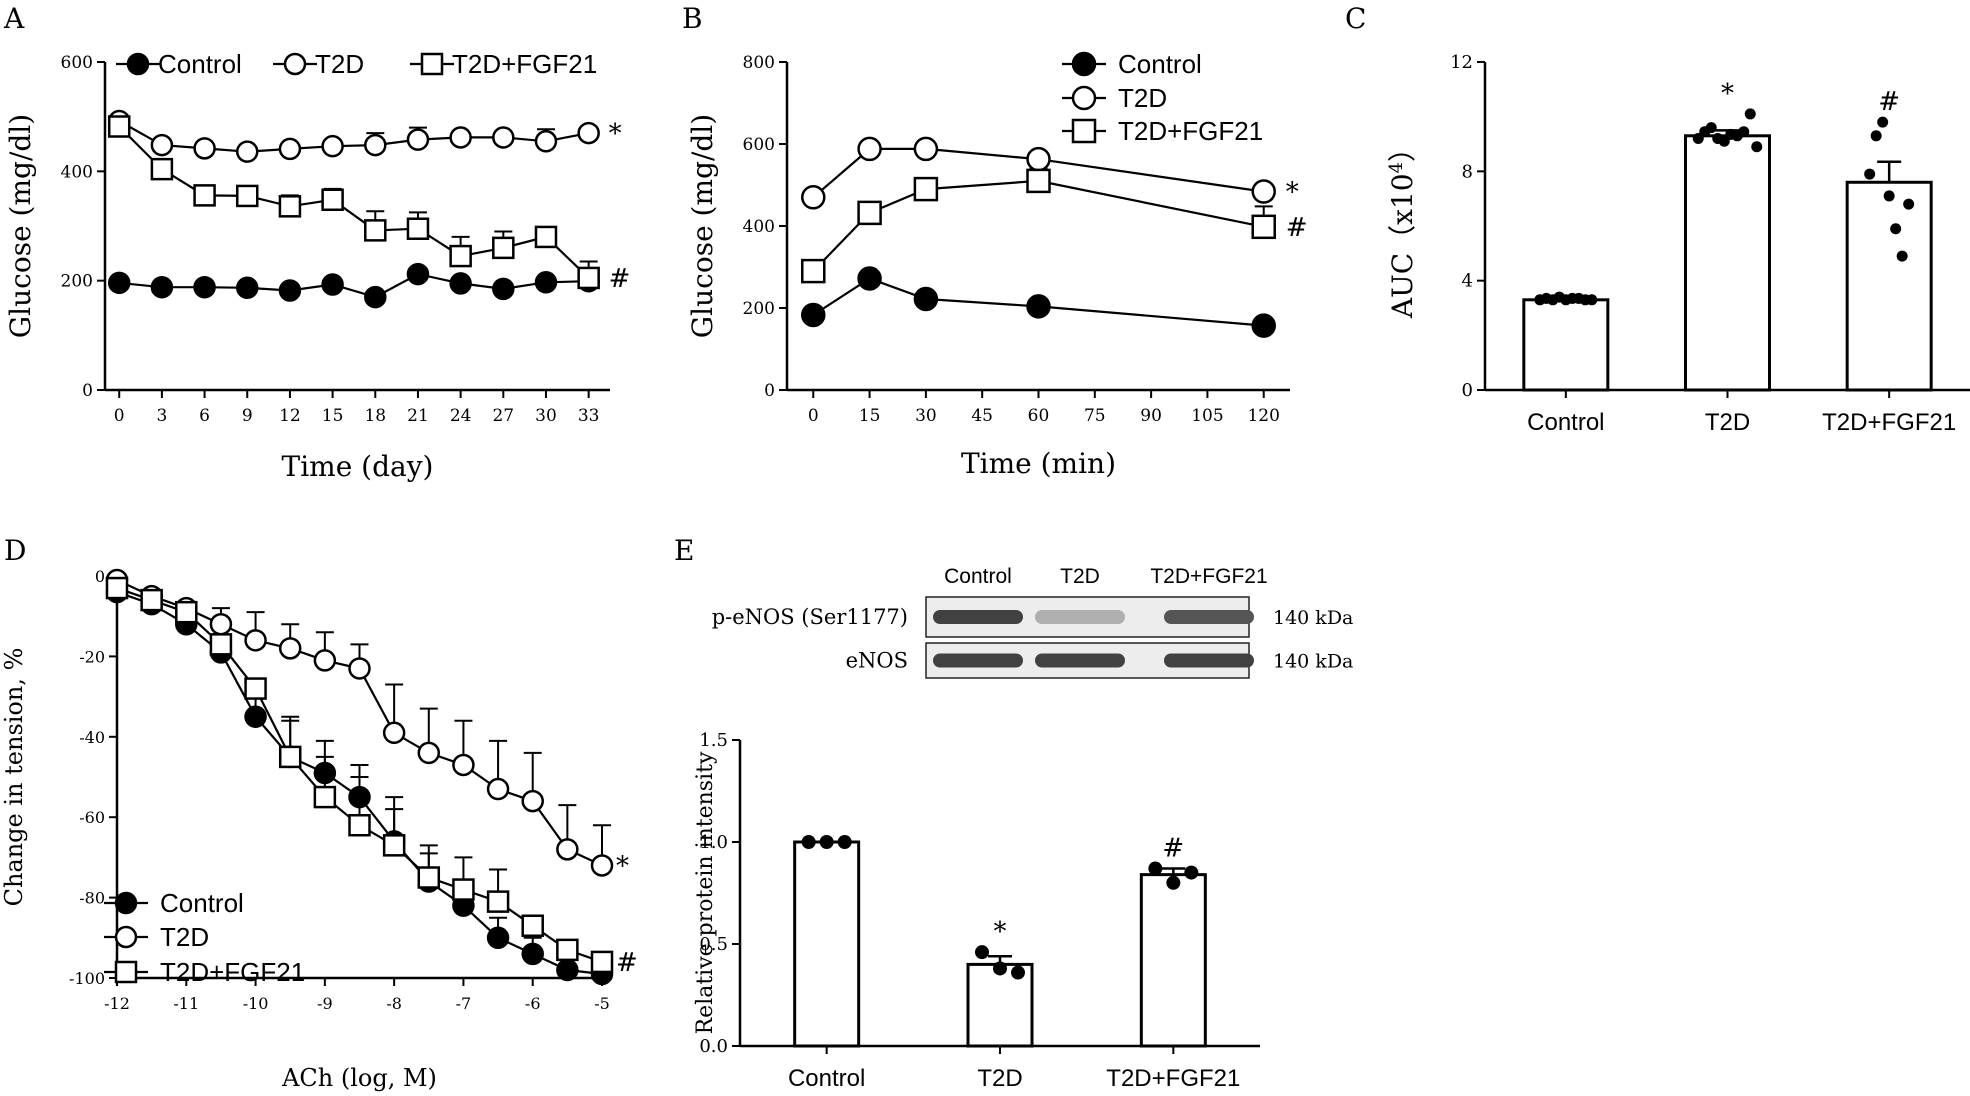  What do you see at coordinates (375, 416) in the screenshot?
I see `x-tick-label: 18` at bounding box center [375, 416].